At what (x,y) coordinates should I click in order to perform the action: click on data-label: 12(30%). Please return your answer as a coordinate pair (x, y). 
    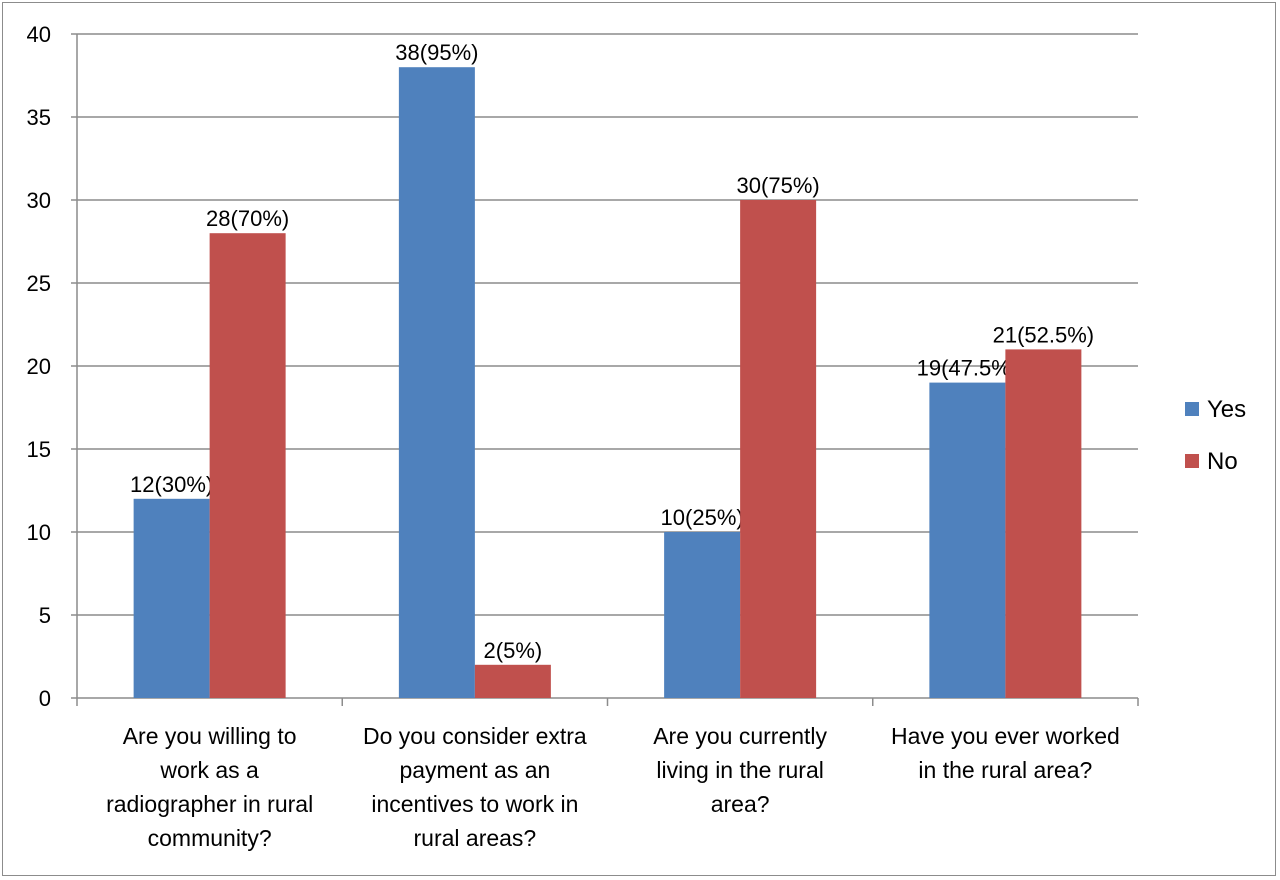
    Looking at the image, I should click on (171, 484).